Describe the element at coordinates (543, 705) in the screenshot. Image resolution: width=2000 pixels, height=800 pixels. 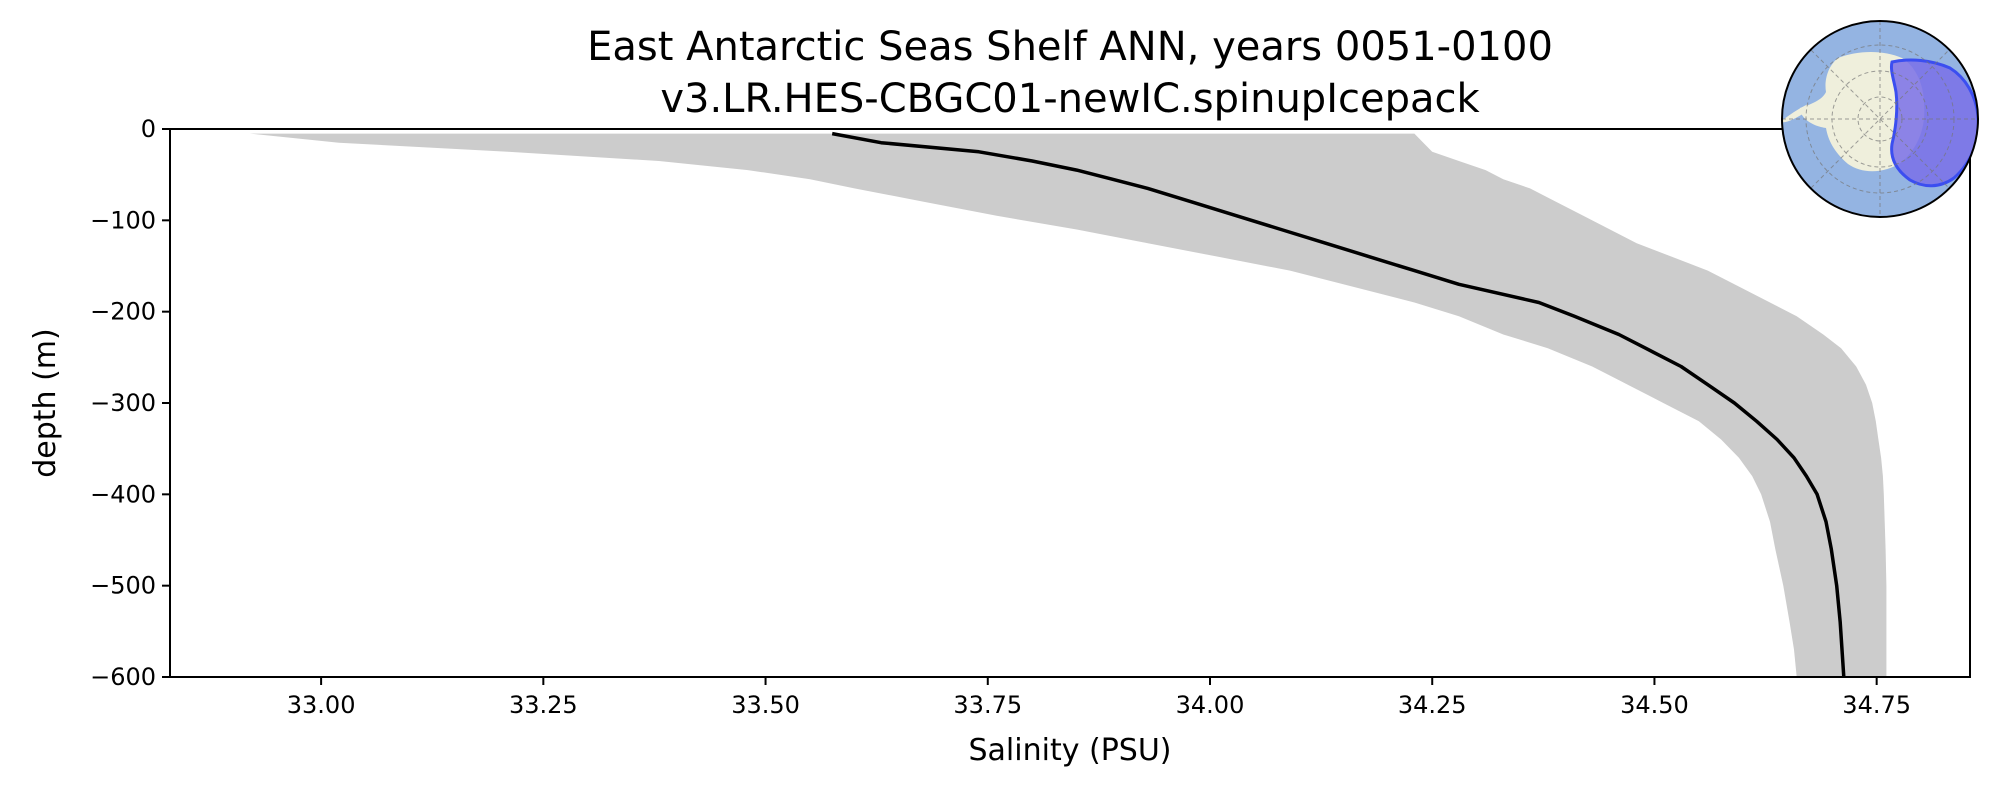
I see `x-tick-label: 33.25` at that location.